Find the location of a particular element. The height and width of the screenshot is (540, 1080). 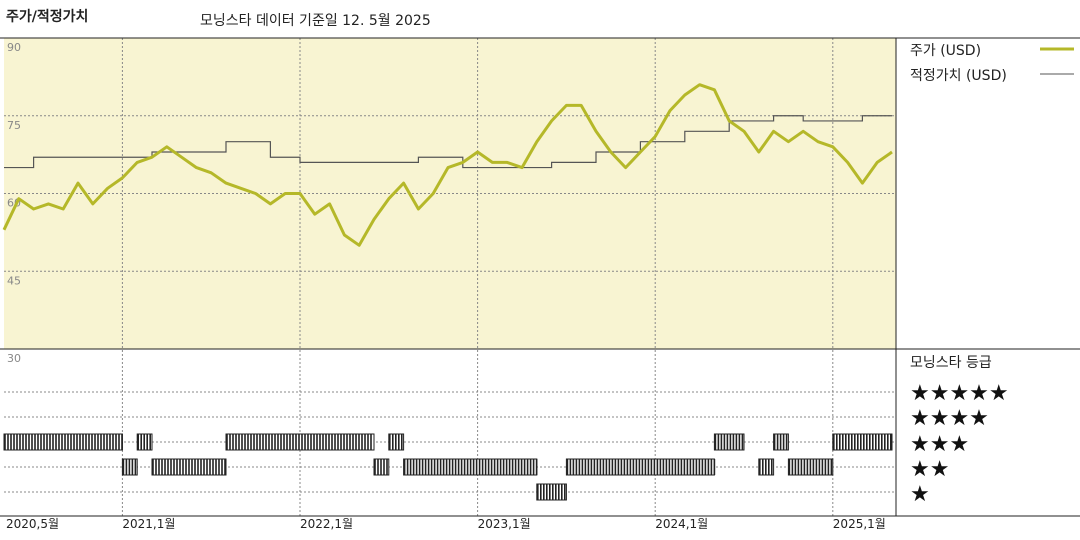

rating-legend-title: 모닝스타 등급 is located at coordinates (951, 363).